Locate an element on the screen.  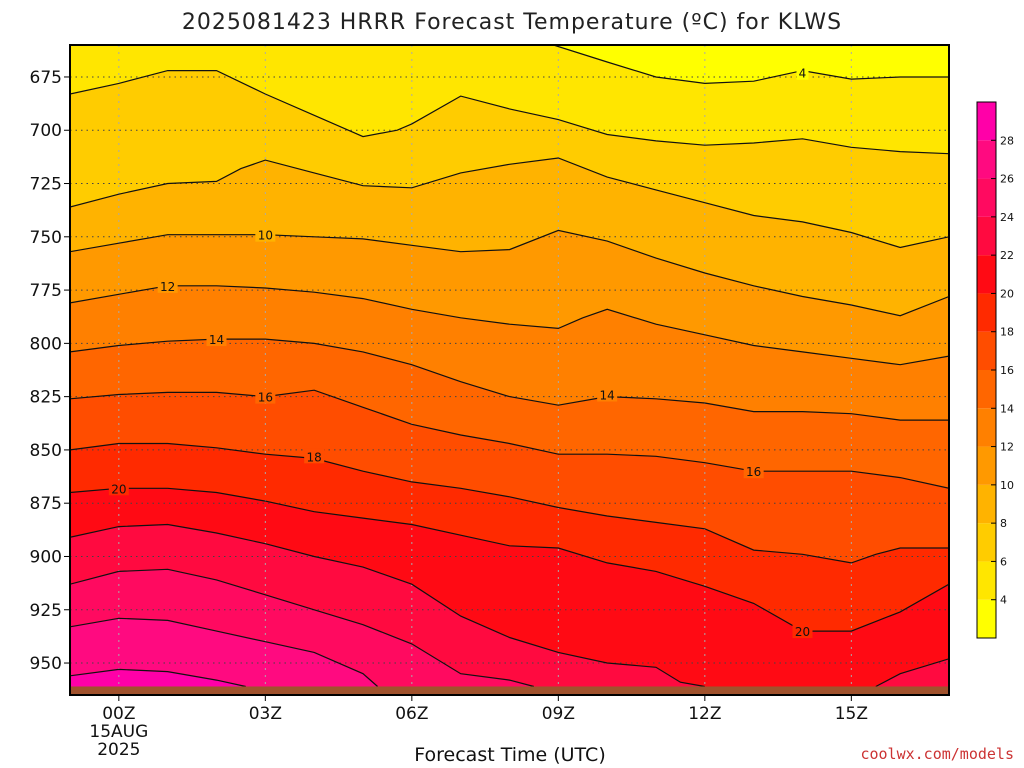
contour-label: 18 is located at coordinates (314, 457).